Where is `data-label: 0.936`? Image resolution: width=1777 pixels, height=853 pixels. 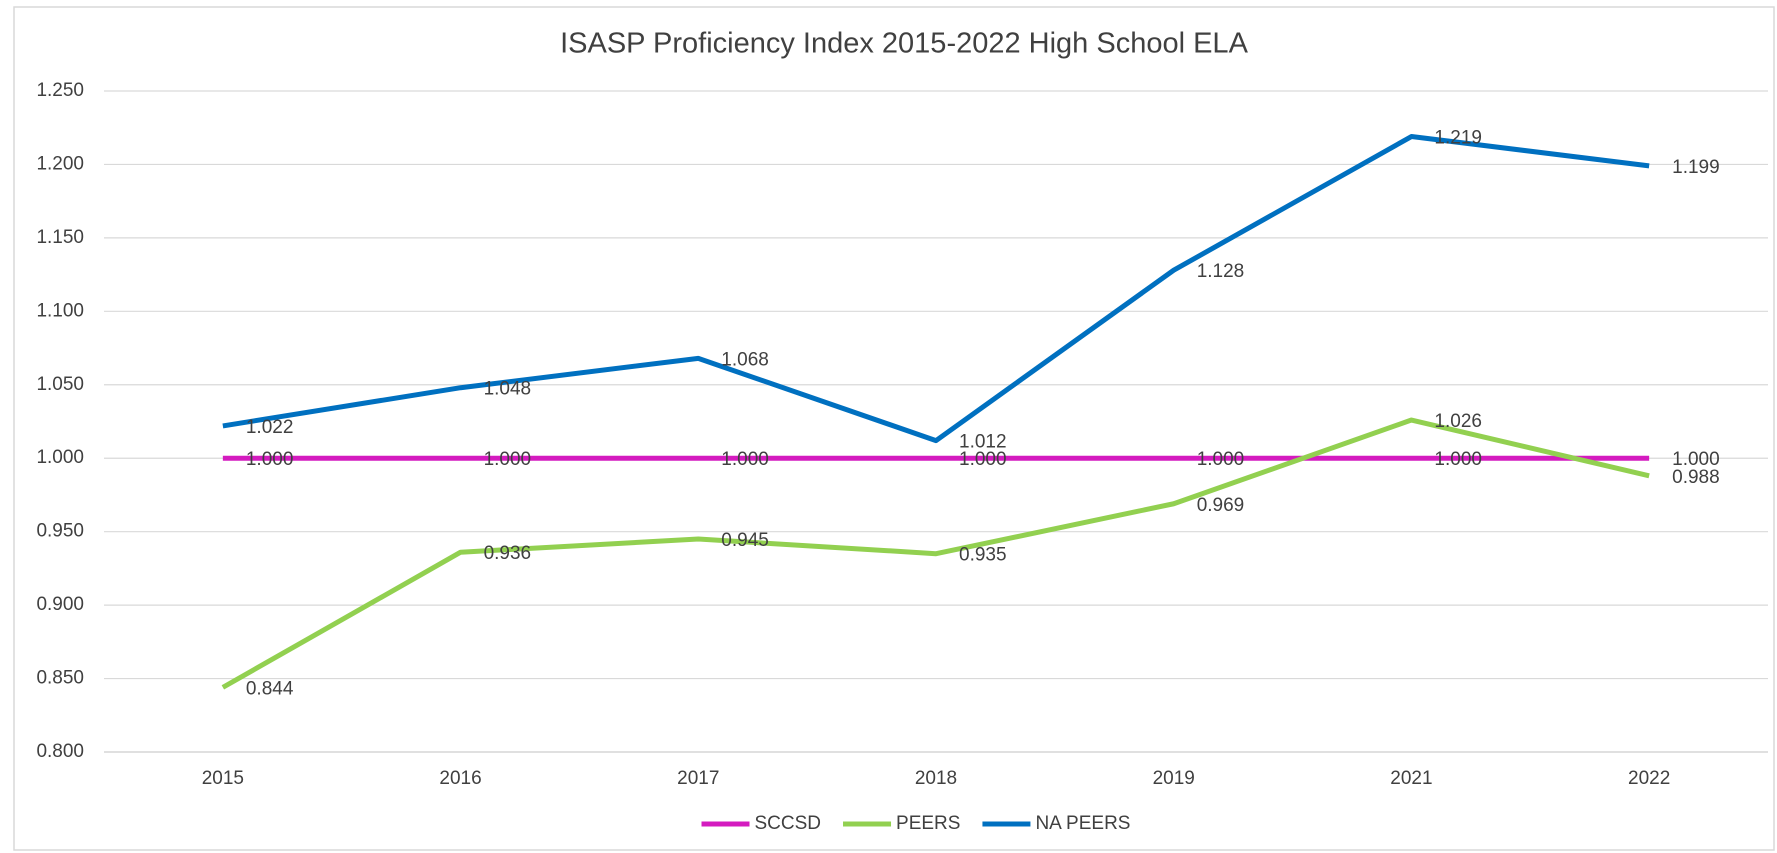 data-label: 0.936 is located at coordinates (508, 553).